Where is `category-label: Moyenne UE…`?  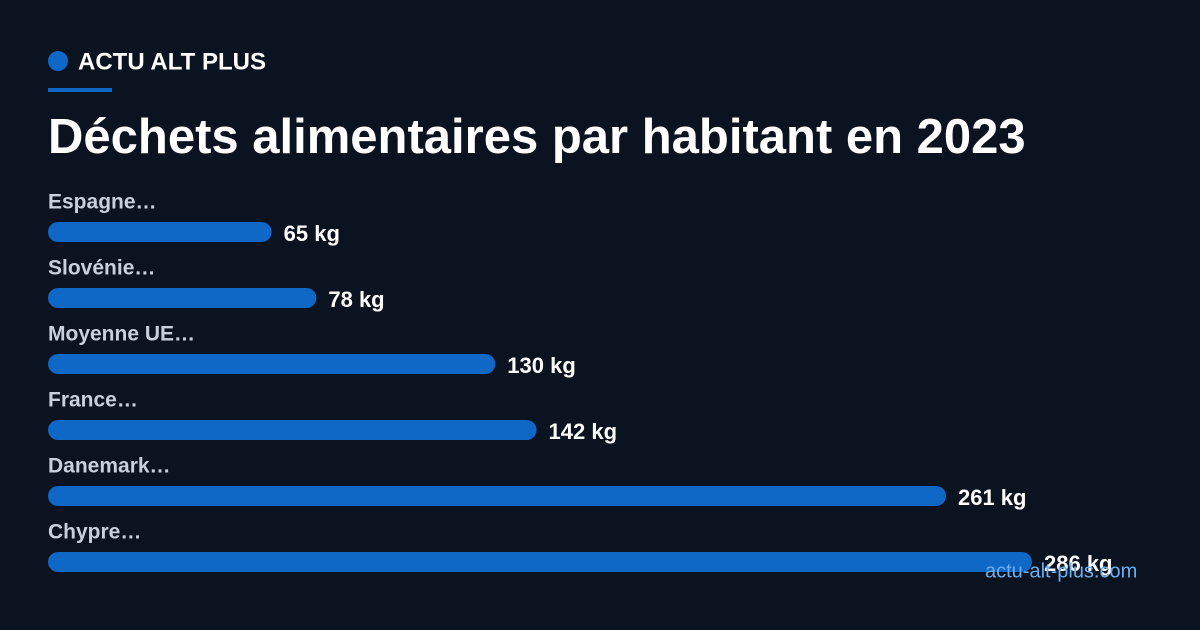 category-label: Moyenne UE… is located at coordinates (121, 334).